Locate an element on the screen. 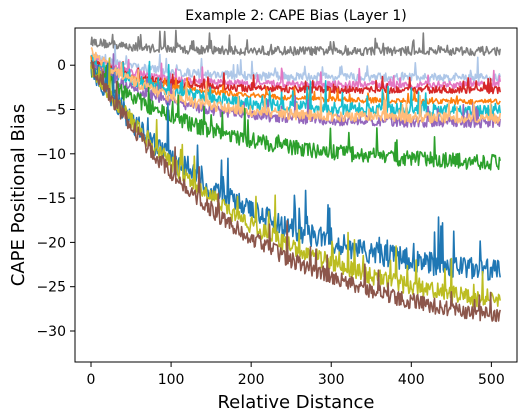 The image size is (532, 419). y-axis: 0 −5 −10 −15 −20 −25 −30 is located at coordinates (55, 199).